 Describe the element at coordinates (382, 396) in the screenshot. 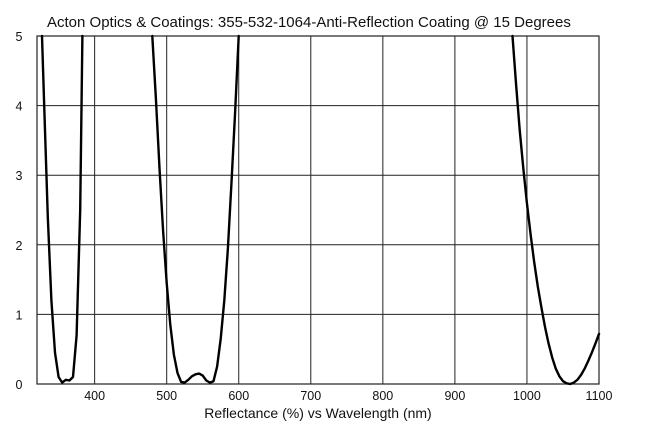

I see `x-tick-label: 800` at that location.